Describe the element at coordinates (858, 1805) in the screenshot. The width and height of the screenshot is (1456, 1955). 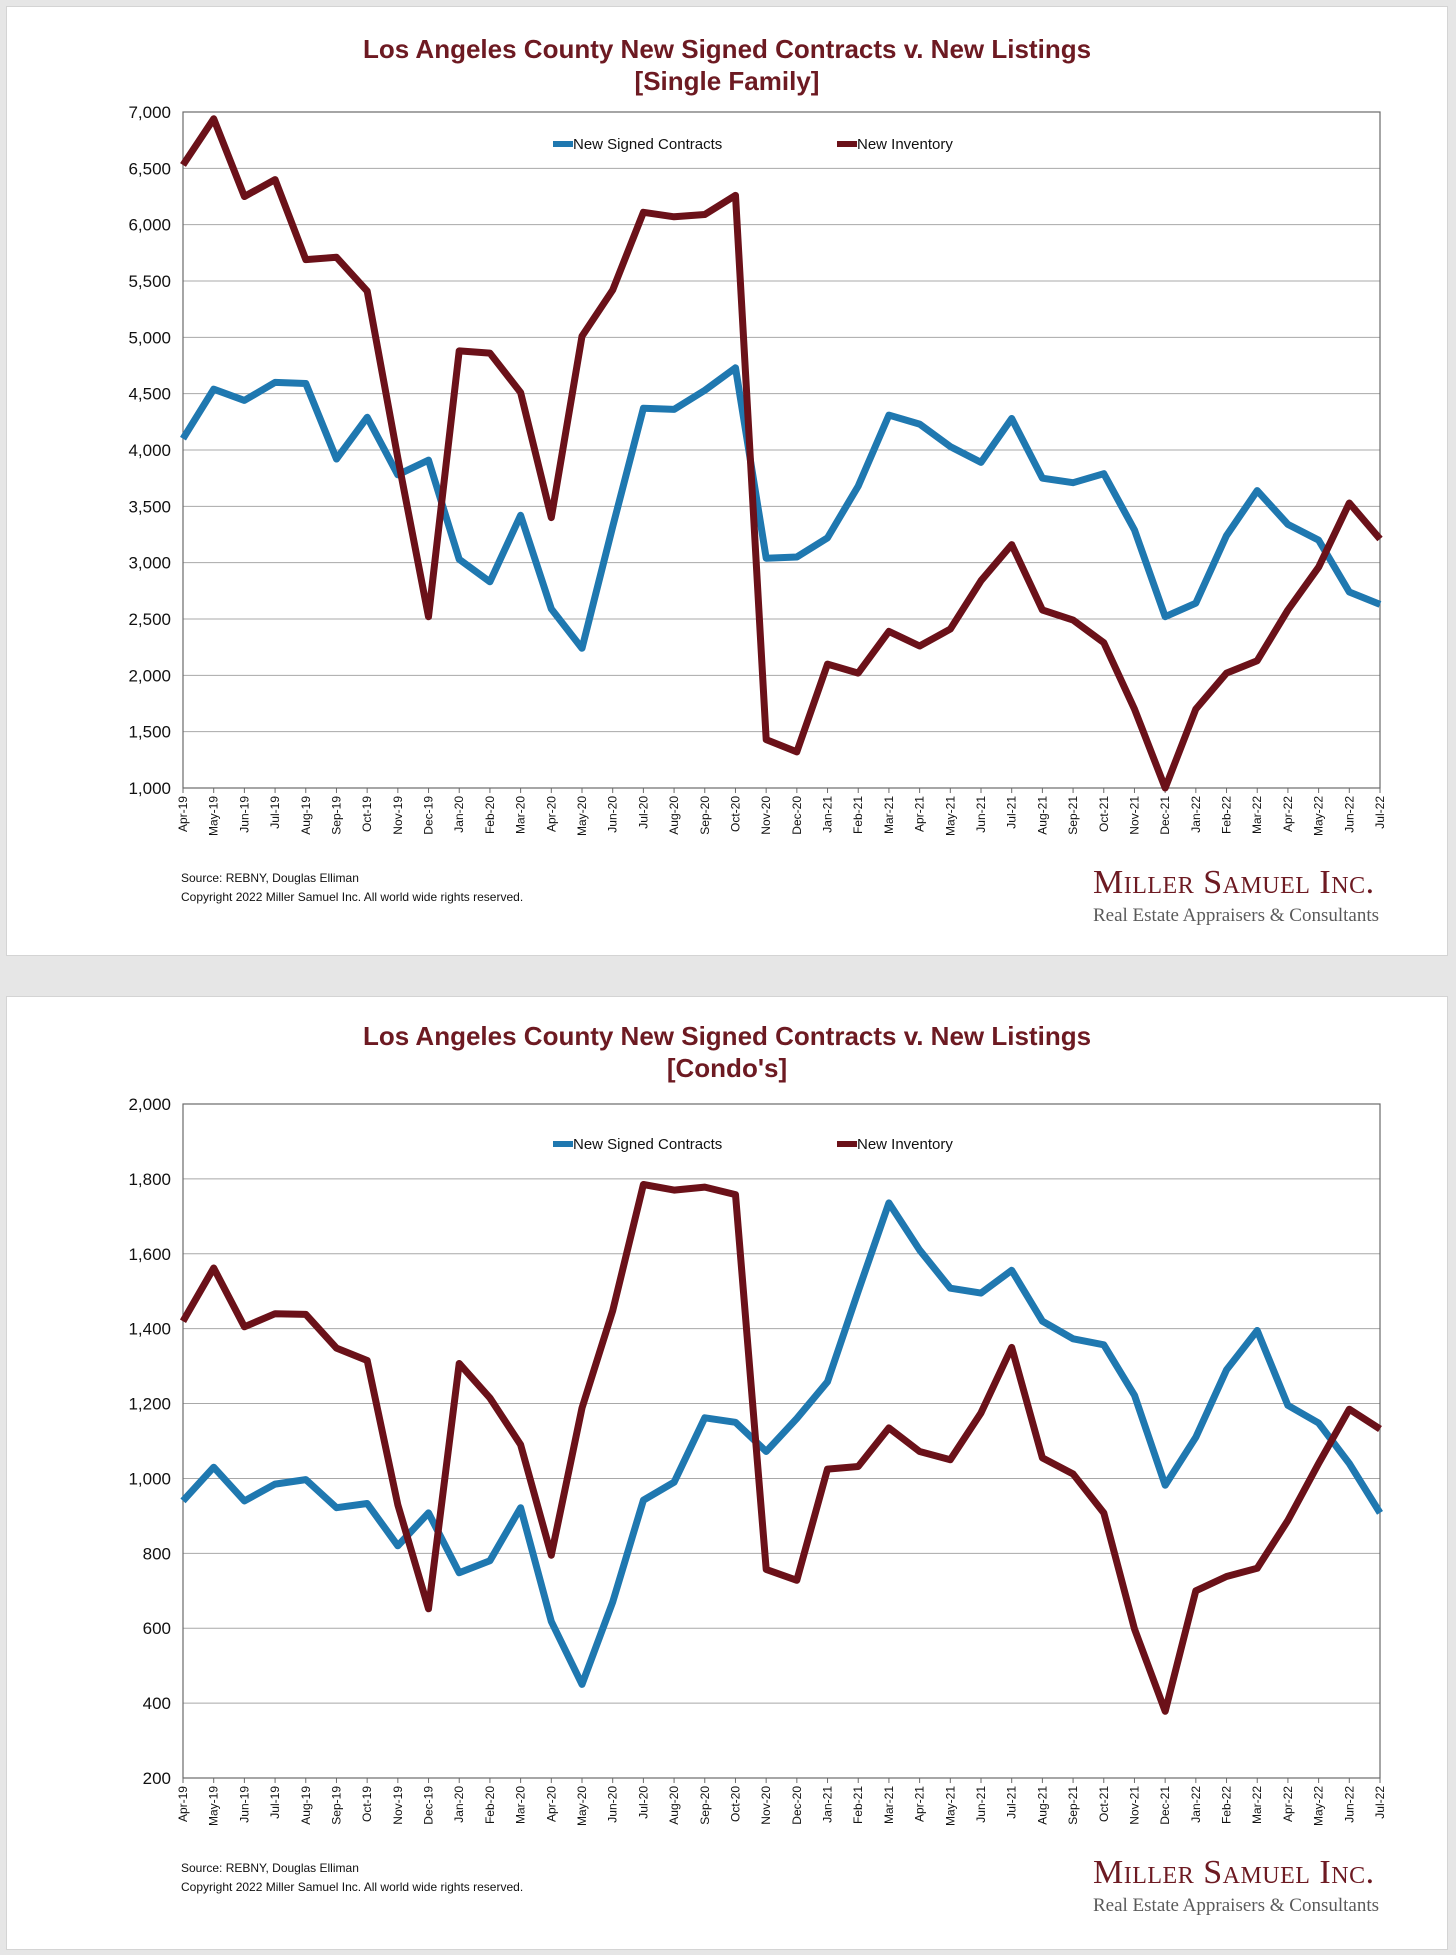
I see `x-tick-label: Feb-21` at that location.